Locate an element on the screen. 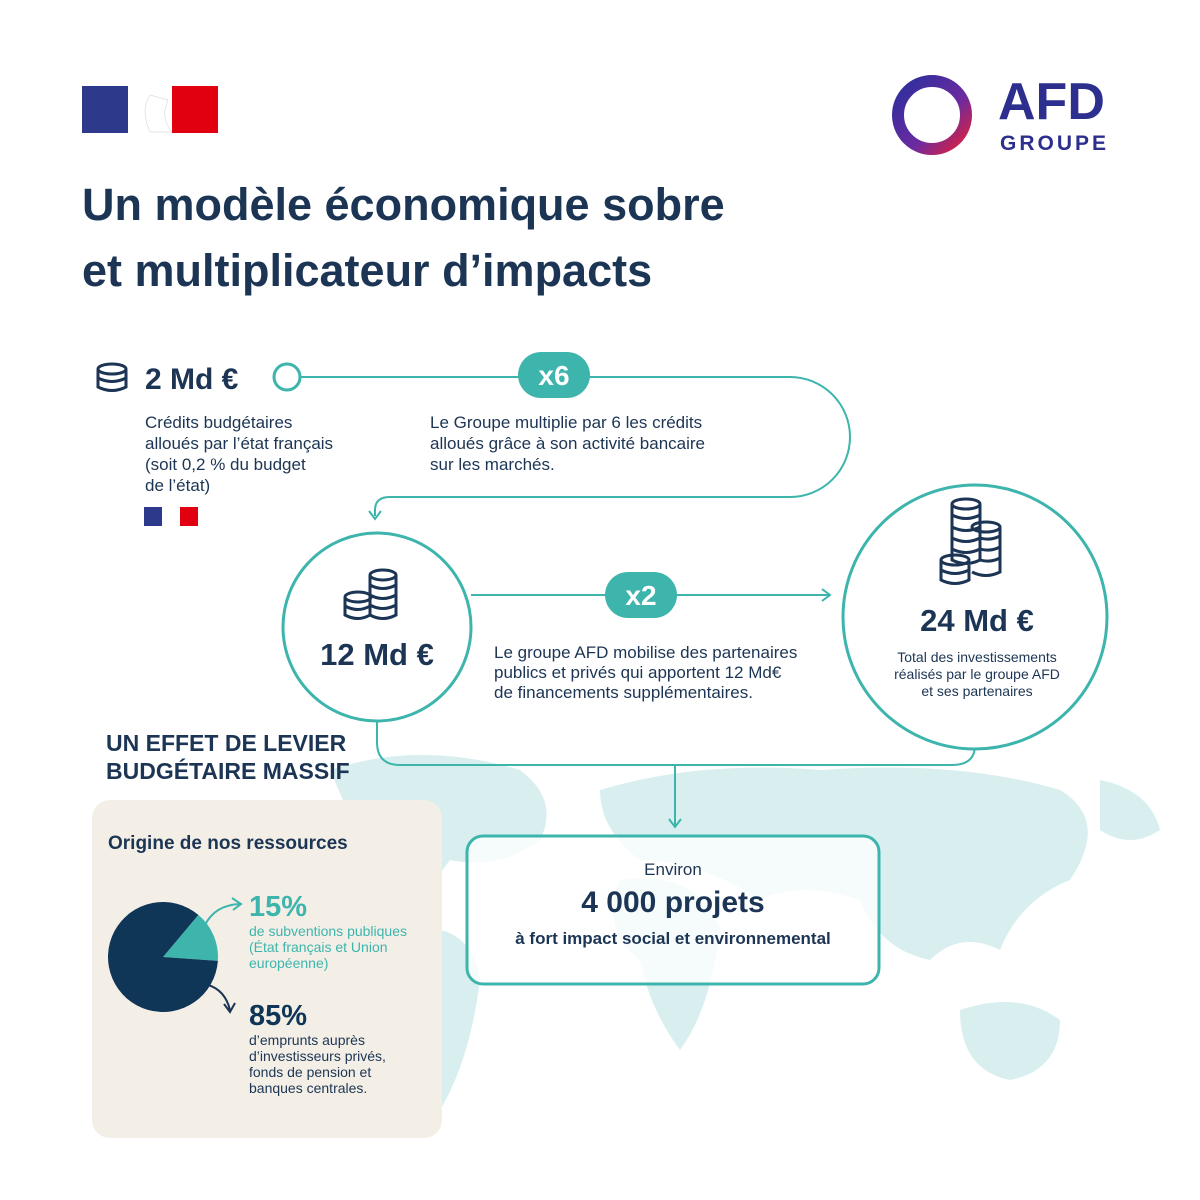 The height and width of the screenshot is (1200, 1200). share-label: 15% is located at coordinates (278, 907).